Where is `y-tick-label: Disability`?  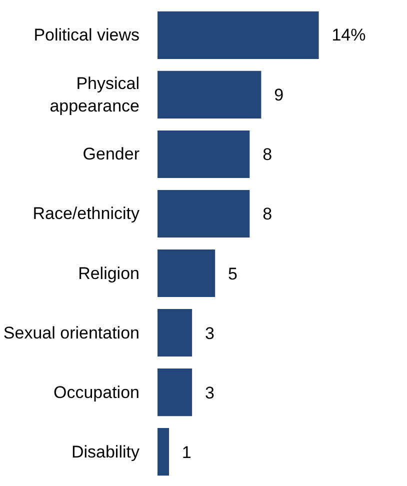
y-tick-label: Disability is located at coordinates (105, 452).